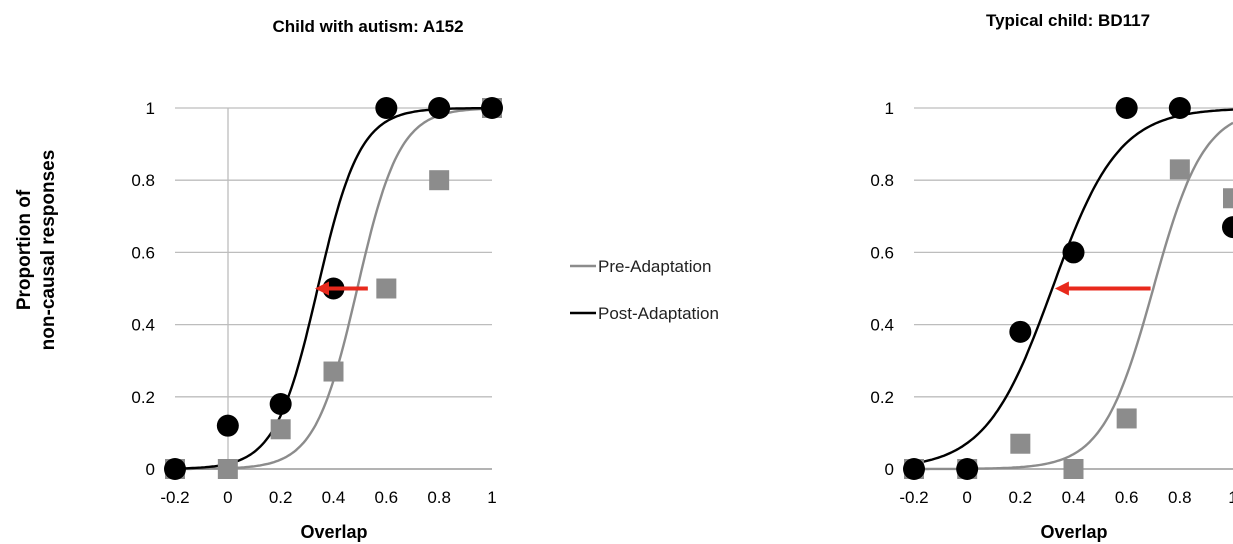  Describe the element at coordinates (644, 290) in the screenshot. I see `legend: Pre-Adaptation Post-Adaptation` at that location.